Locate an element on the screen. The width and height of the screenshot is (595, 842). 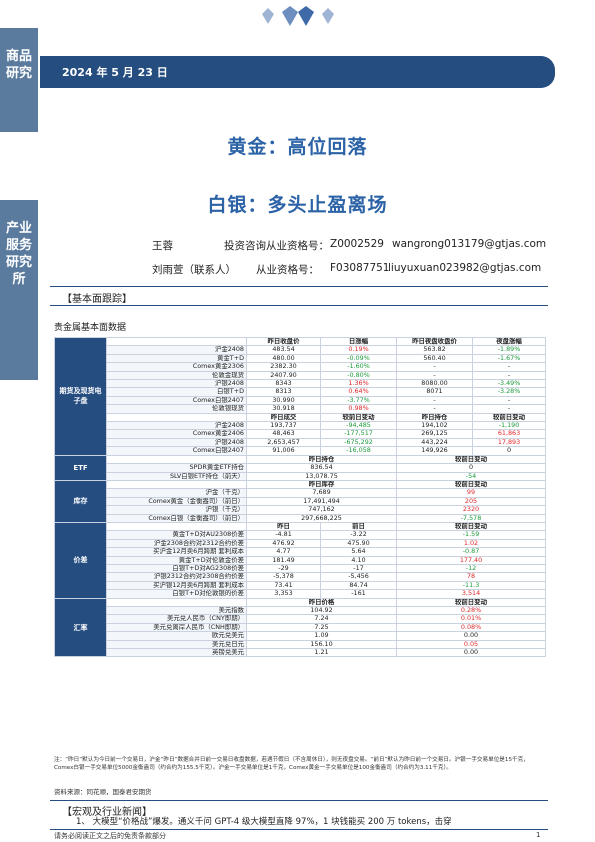
table-cell: 8313 is located at coordinates (283, 392).